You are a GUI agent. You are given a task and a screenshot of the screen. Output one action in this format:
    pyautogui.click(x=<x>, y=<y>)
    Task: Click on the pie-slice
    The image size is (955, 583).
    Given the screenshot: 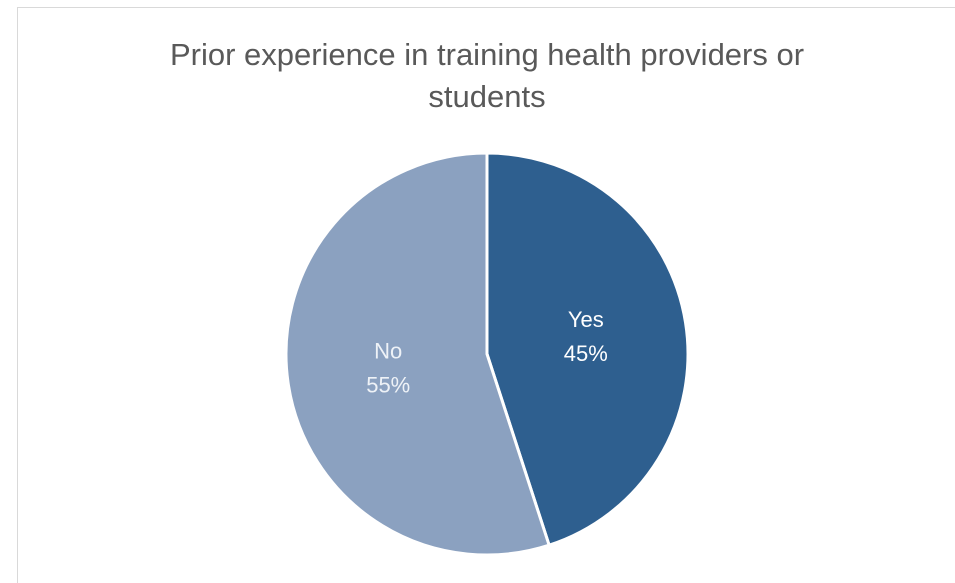 What is the action you would take?
    pyautogui.click(x=587, y=349)
    